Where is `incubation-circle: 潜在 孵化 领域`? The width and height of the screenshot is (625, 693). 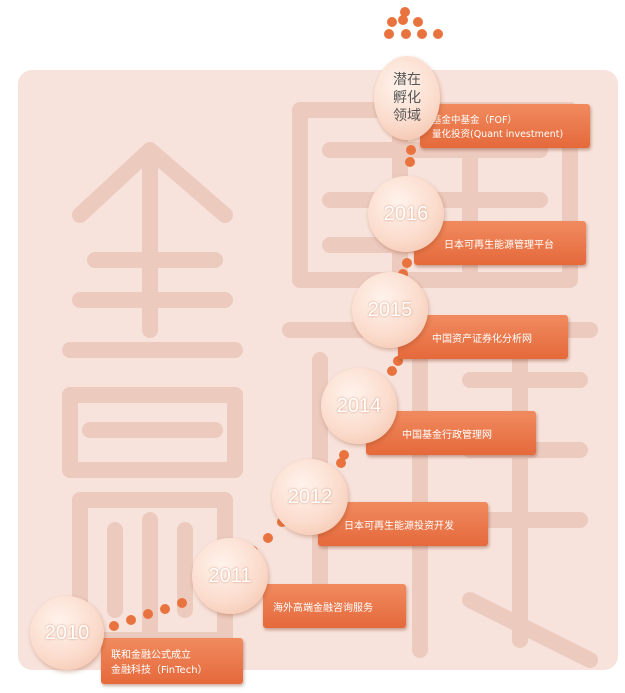
incubation-circle: 潜在 孵化 领域 is located at coordinates (407, 98).